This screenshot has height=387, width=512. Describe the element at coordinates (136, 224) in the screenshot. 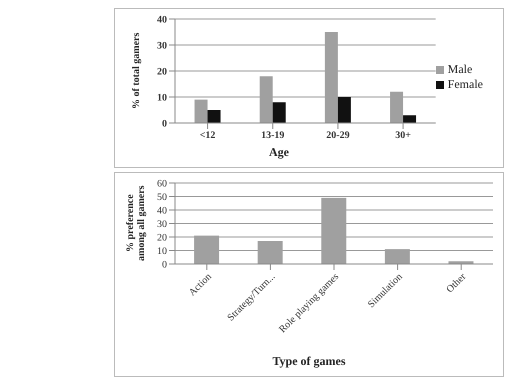

I see `y-axis-title: % preference among all gamers` at that location.